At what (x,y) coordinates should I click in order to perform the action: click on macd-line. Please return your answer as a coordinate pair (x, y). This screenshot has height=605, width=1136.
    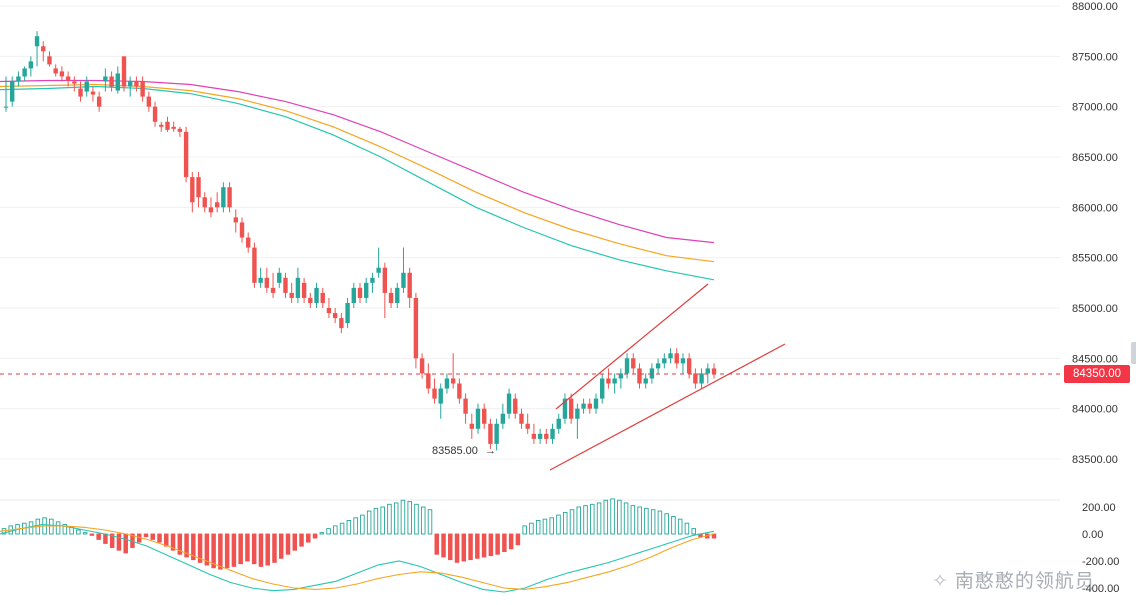
    Looking at the image, I should click on (357, 558).